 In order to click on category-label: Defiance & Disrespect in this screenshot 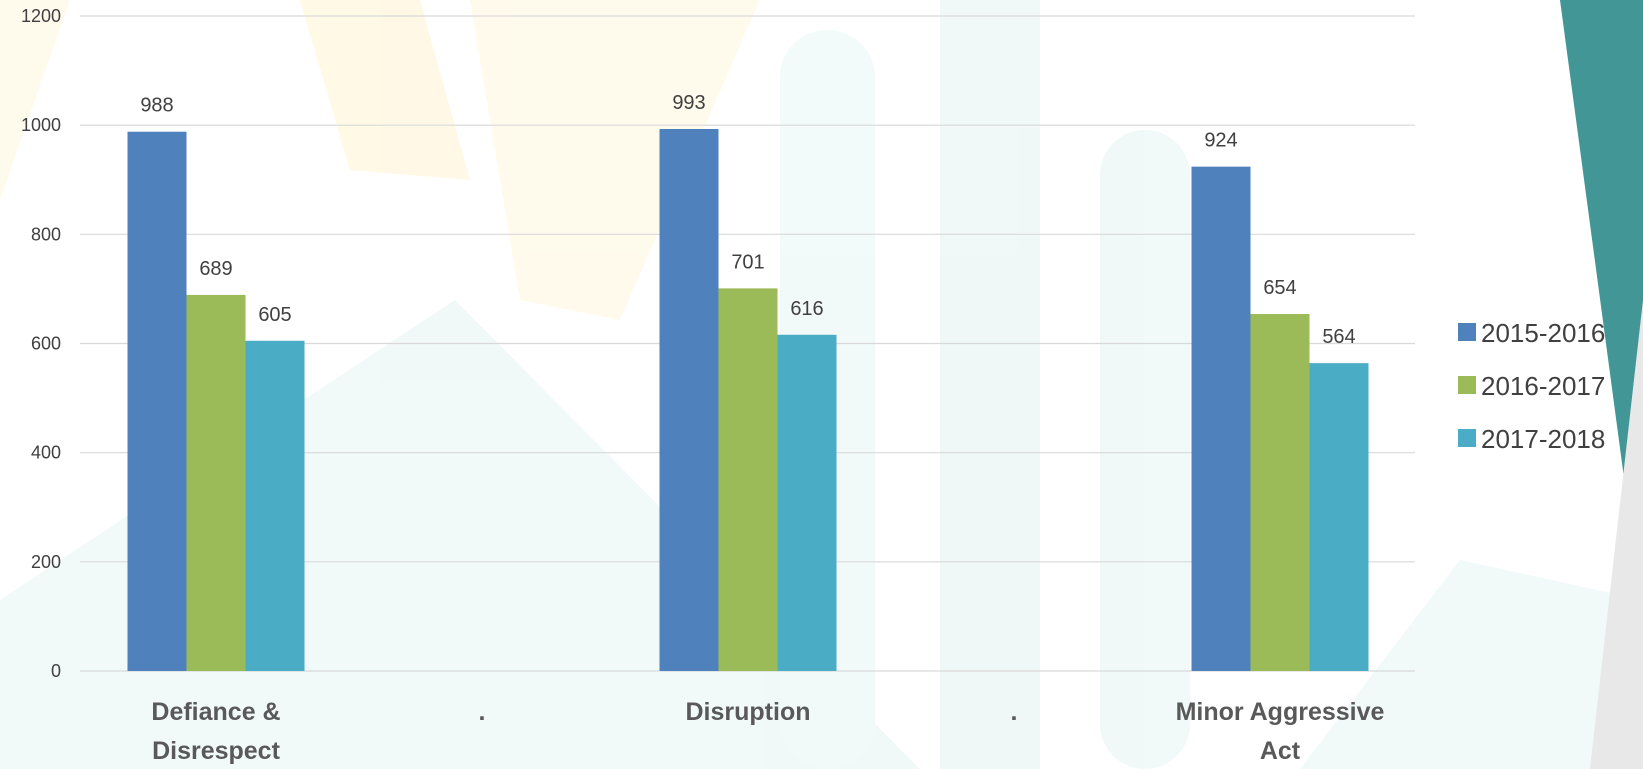, I will do `click(215, 731)`.